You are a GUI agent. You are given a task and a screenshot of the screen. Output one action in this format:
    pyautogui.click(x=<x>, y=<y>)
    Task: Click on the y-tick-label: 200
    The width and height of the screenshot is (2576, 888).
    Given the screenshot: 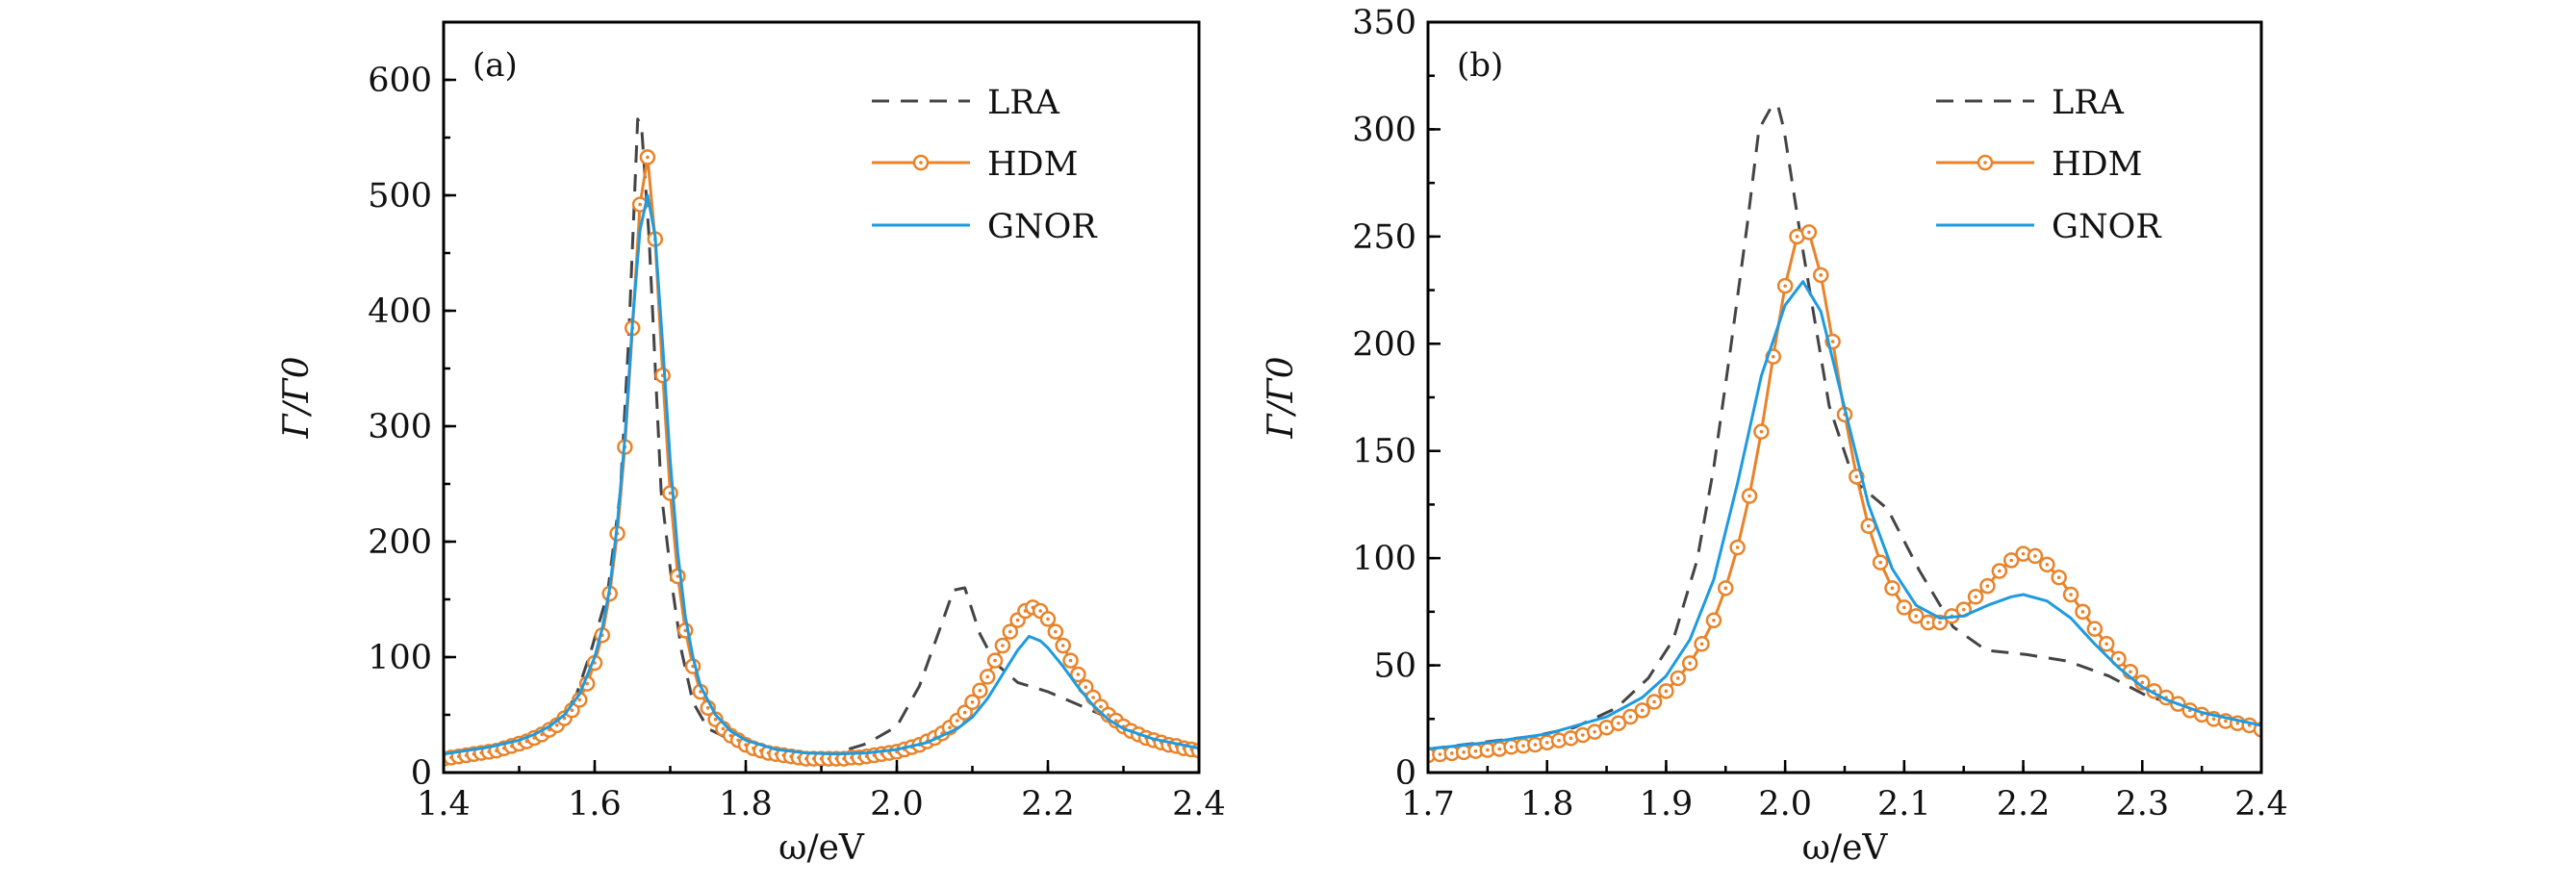 What is the action you would take?
    pyautogui.click(x=400, y=542)
    